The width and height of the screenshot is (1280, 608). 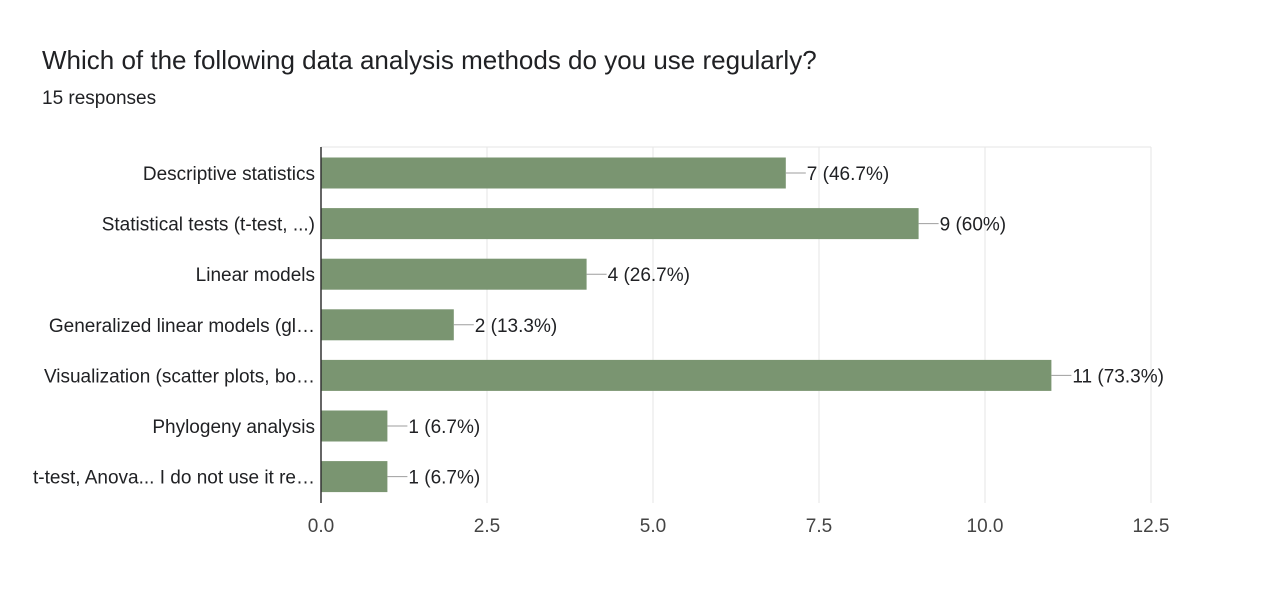 I want to click on data-label: 9 (60%), so click(x=973, y=225).